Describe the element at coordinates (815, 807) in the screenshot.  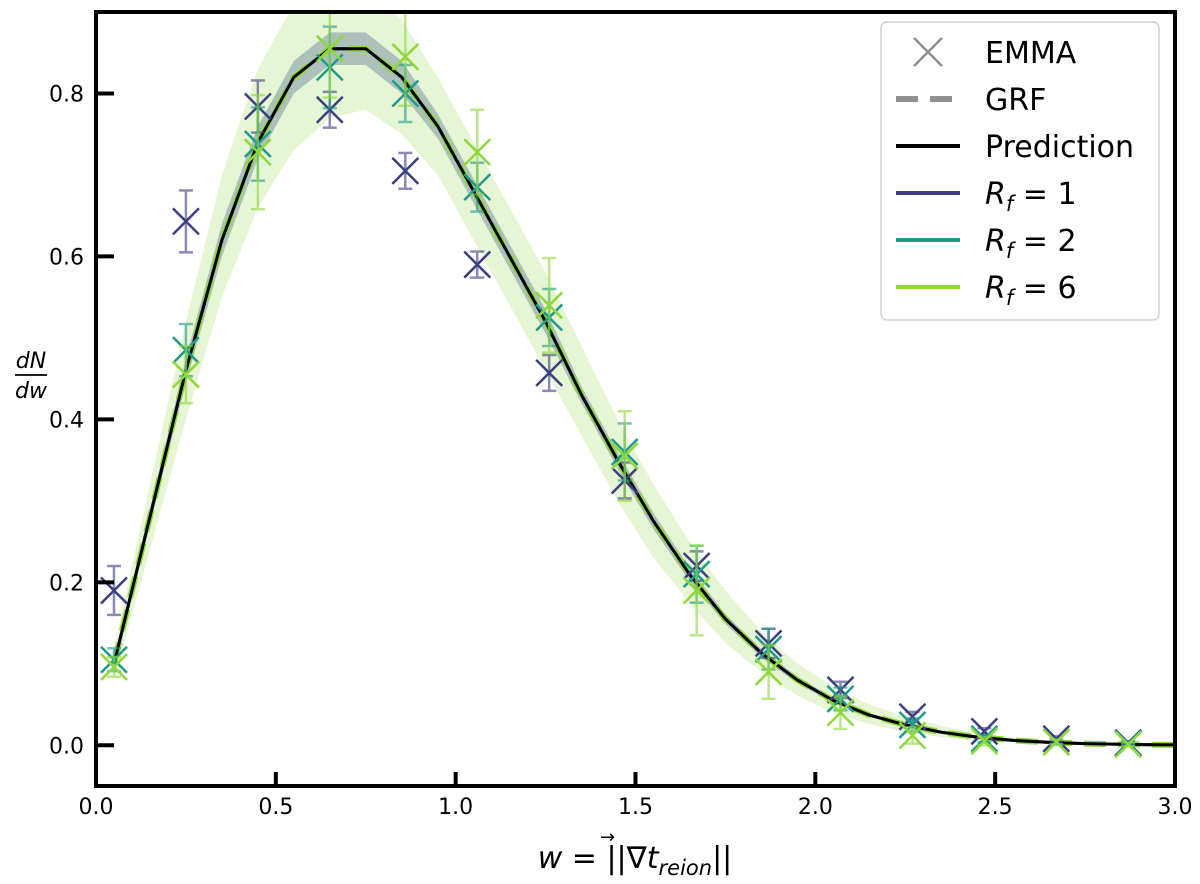
I see `x-tick-label: 2.0` at that location.